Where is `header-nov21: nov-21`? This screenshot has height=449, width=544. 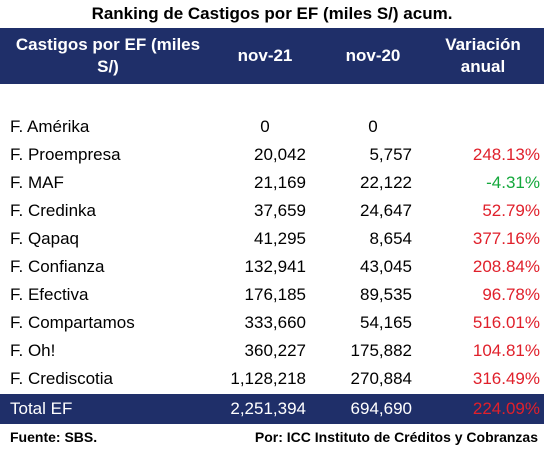
header-nov21: nov-21 is located at coordinates (265, 55).